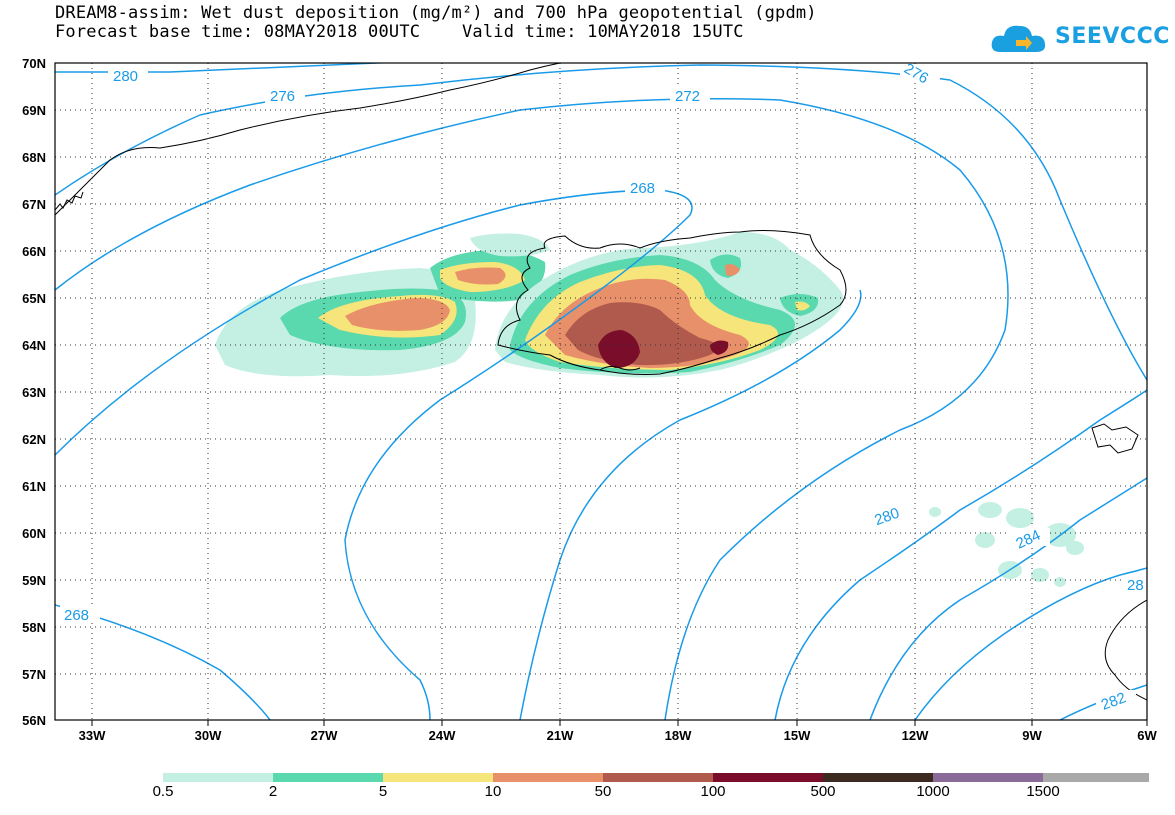 The image size is (1175, 815). Describe the element at coordinates (34, 439) in the screenshot. I see `lat-label: 62N` at that location.